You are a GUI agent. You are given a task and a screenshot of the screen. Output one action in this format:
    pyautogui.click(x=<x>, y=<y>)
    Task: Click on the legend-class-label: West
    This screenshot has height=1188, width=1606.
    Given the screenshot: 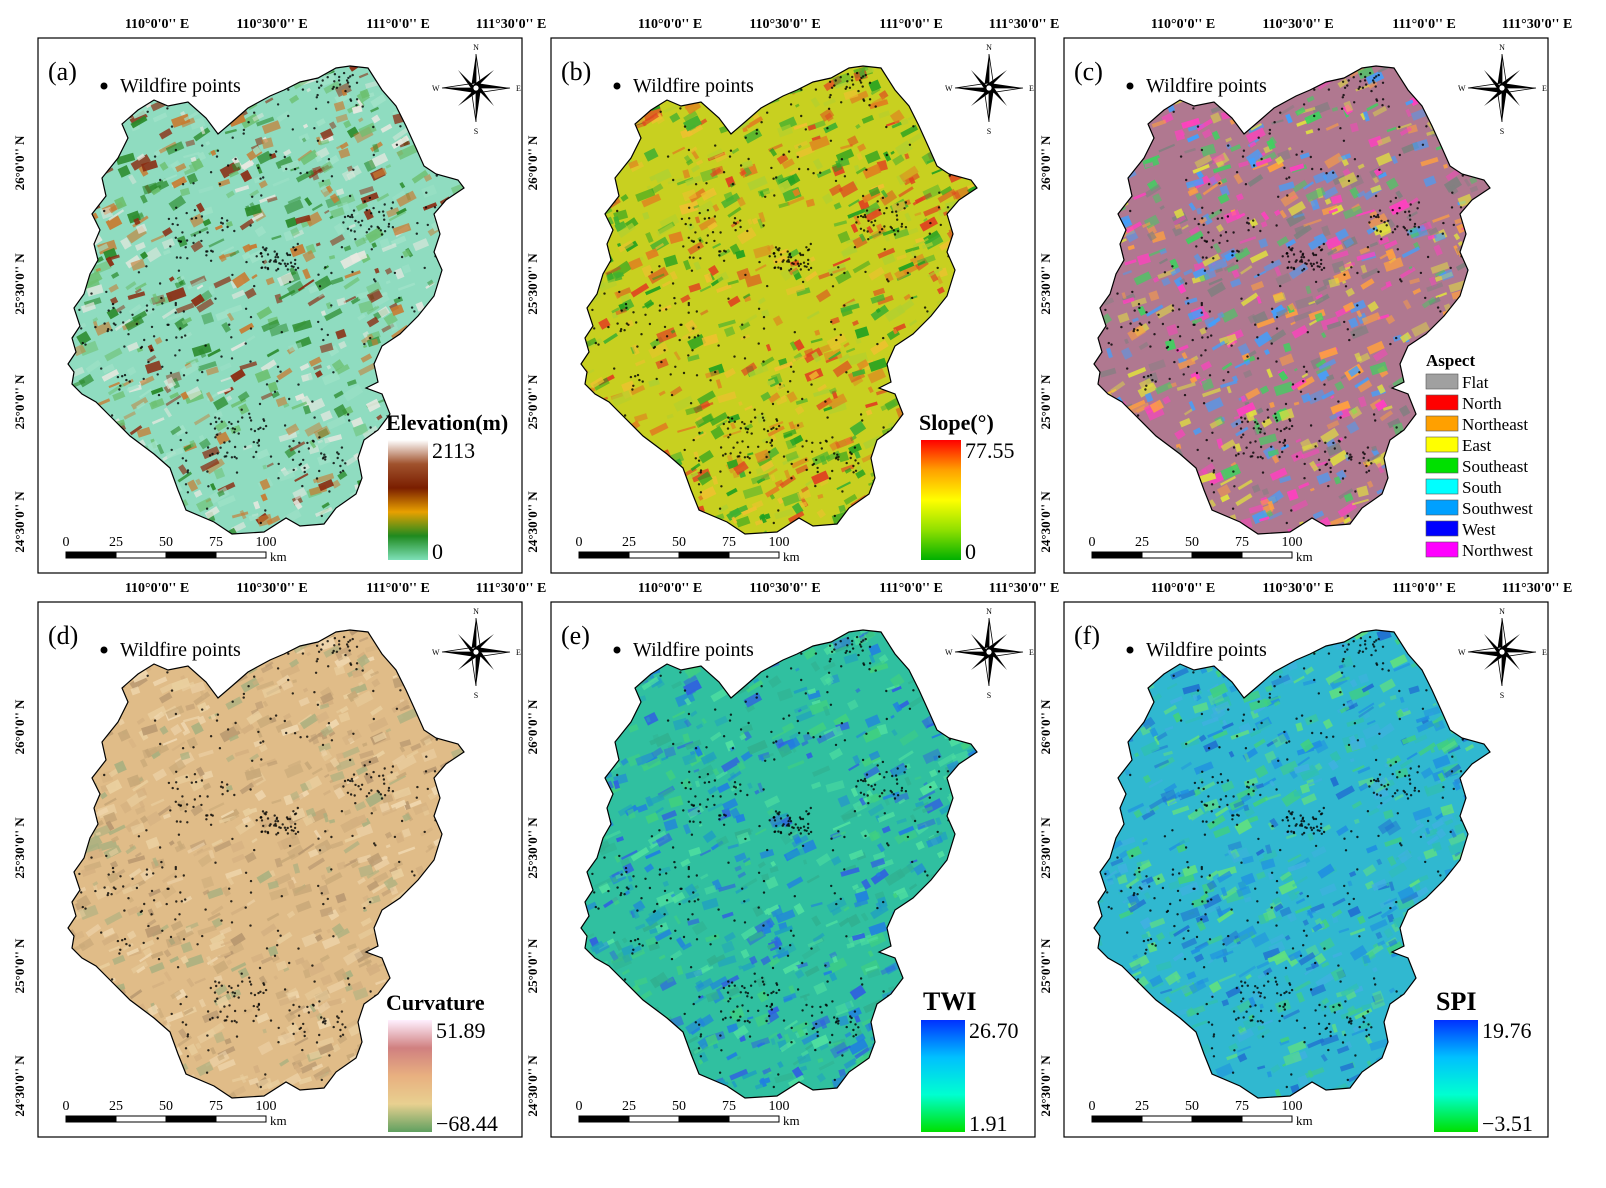 What is the action you would take?
    pyautogui.click(x=1479, y=529)
    